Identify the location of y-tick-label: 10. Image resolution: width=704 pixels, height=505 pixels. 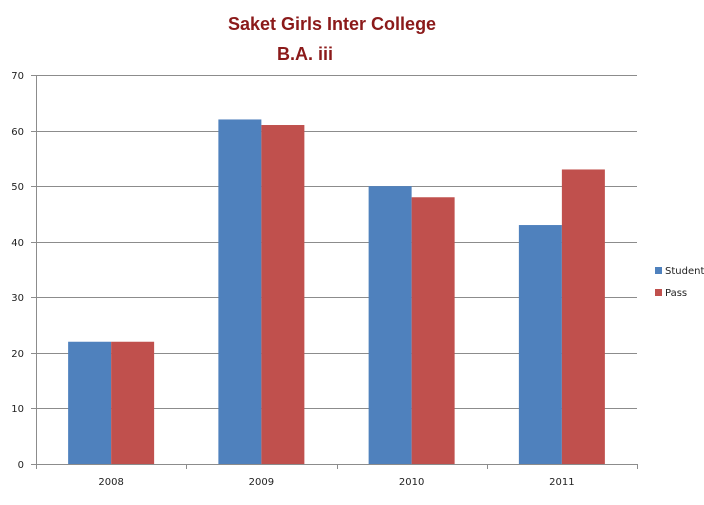
(17, 409).